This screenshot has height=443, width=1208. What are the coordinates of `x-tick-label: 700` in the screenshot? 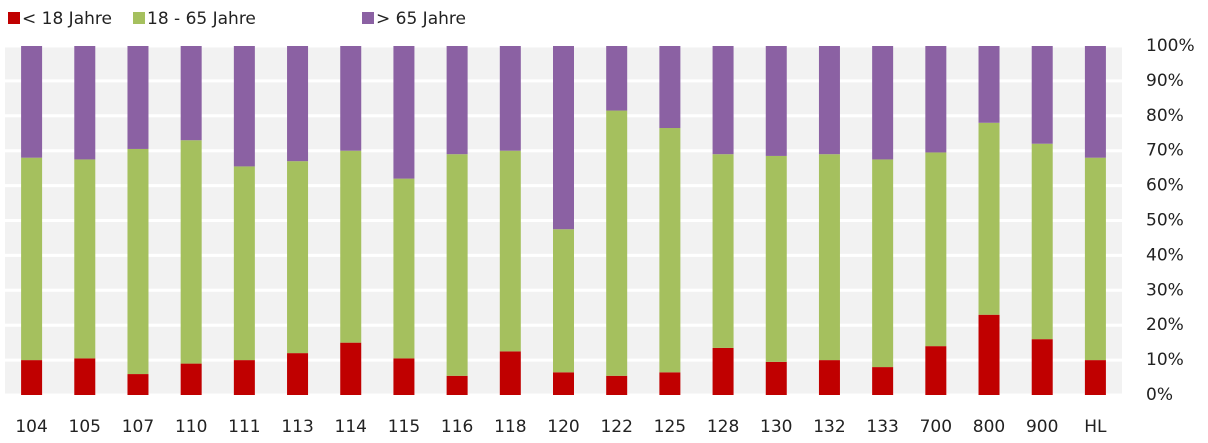 It's located at (936, 427).